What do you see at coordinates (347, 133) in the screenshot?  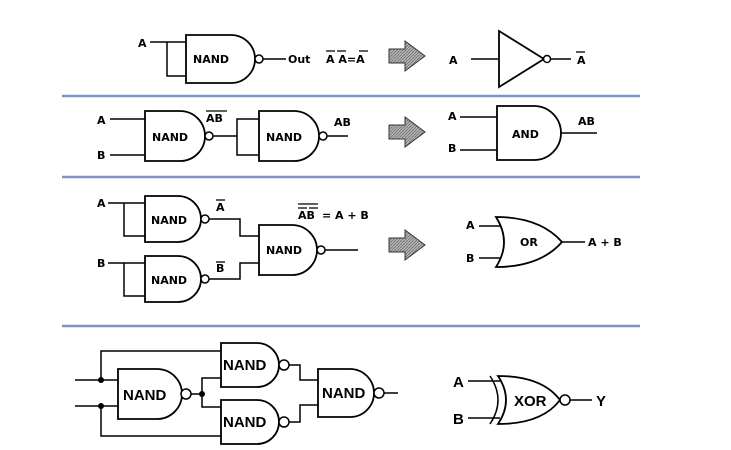 I see `row-and: A B NAND AB NAND AB A B AND AB` at bounding box center [347, 133].